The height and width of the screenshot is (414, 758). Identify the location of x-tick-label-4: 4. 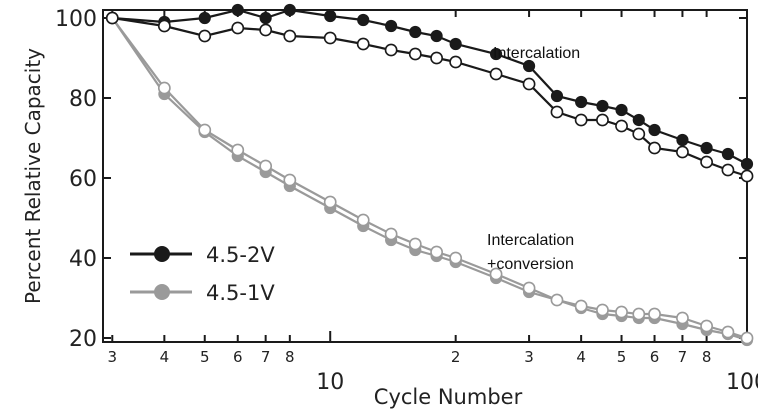
(165, 357).